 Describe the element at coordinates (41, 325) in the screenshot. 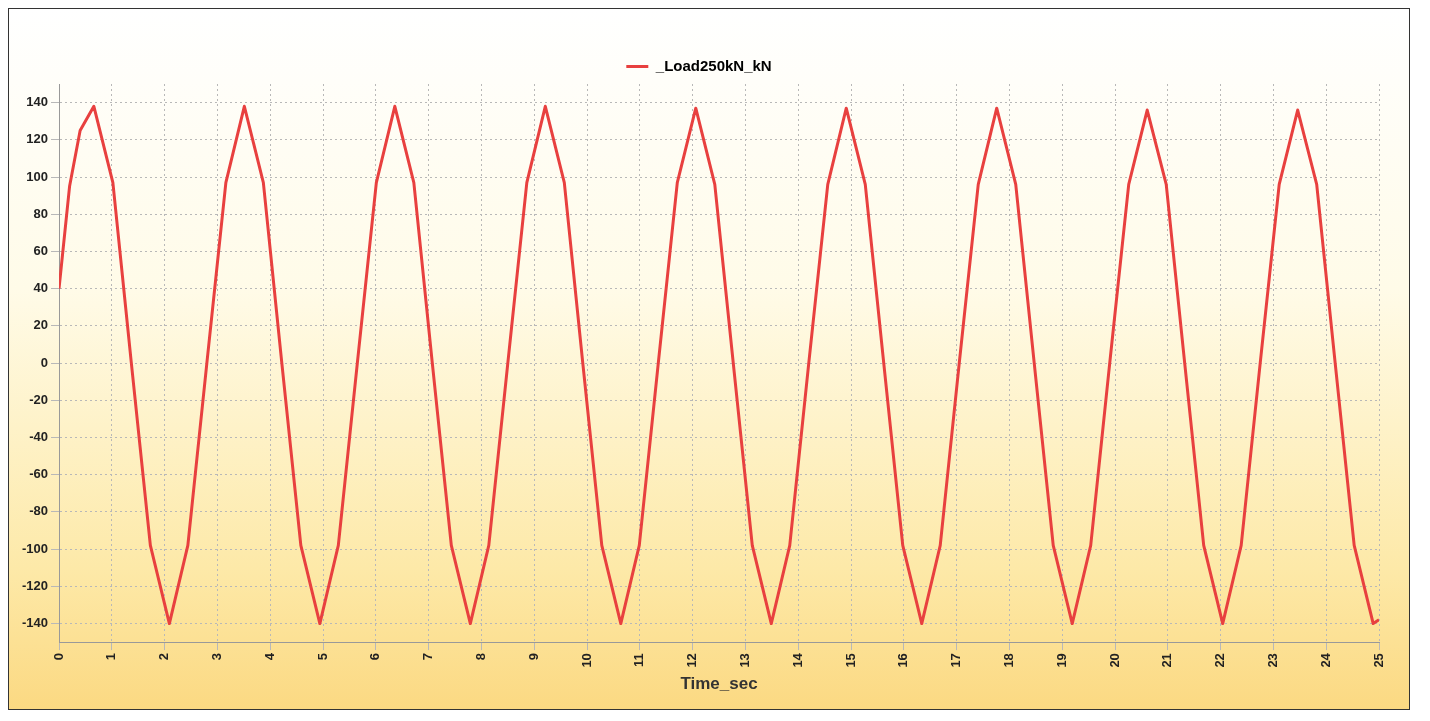

I see `y-tick-label: 20` at that location.